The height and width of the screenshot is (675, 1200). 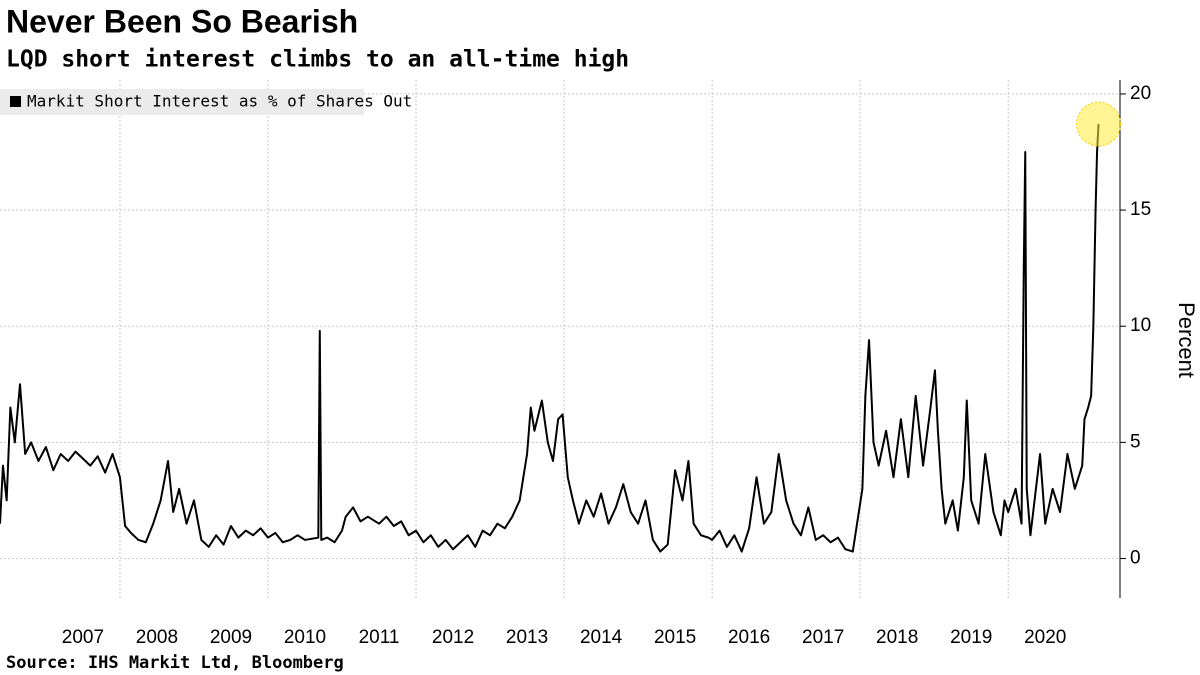 I want to click on x-tick-label: 2012, so click(x=453, y=637).